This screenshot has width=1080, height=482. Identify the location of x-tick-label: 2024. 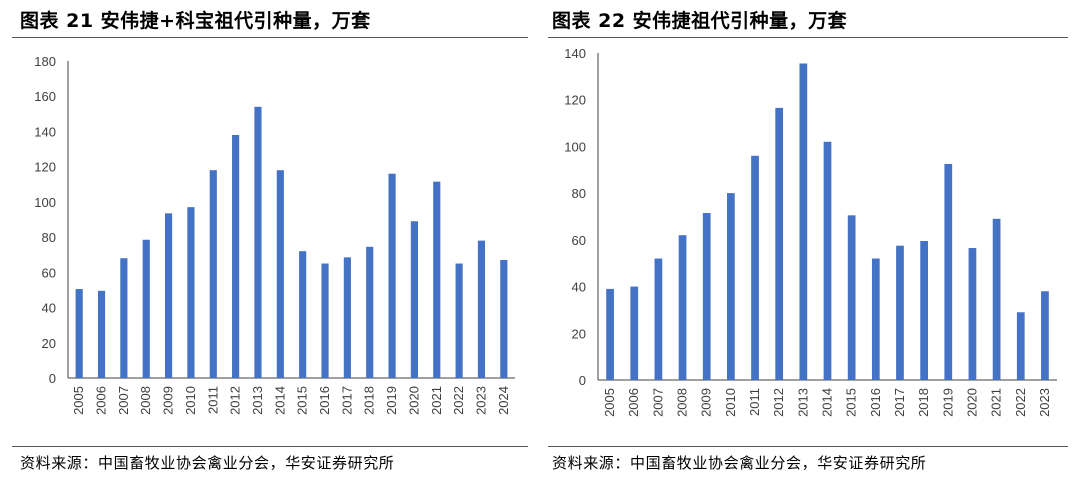
(503, 400).